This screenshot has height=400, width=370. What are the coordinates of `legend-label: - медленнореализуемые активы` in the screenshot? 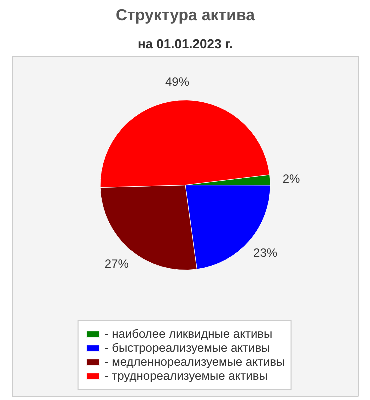 It's located at (195, 362).